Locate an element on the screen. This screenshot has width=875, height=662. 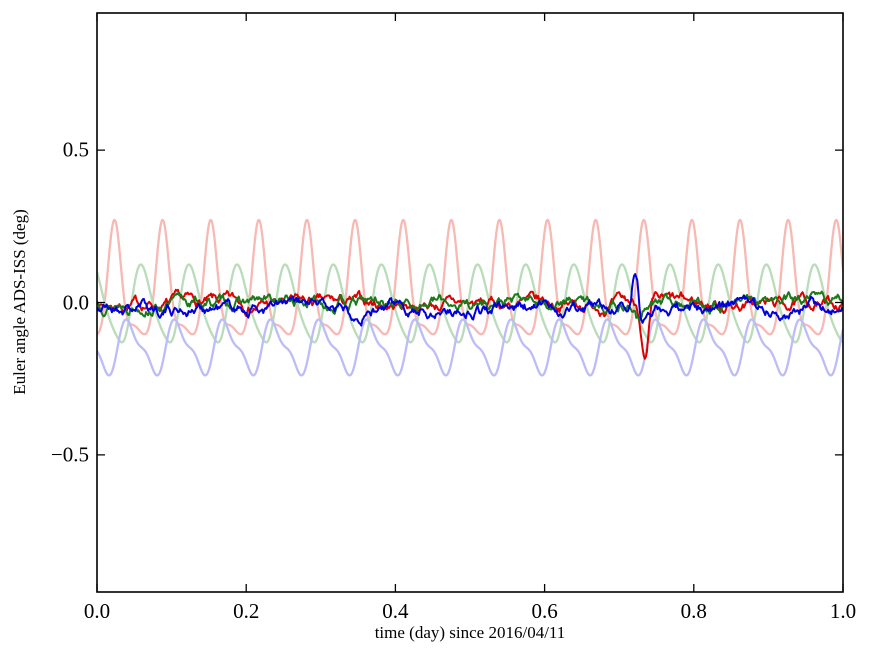
y-tick-label: 0.0 is located at coordinates (75, 302).